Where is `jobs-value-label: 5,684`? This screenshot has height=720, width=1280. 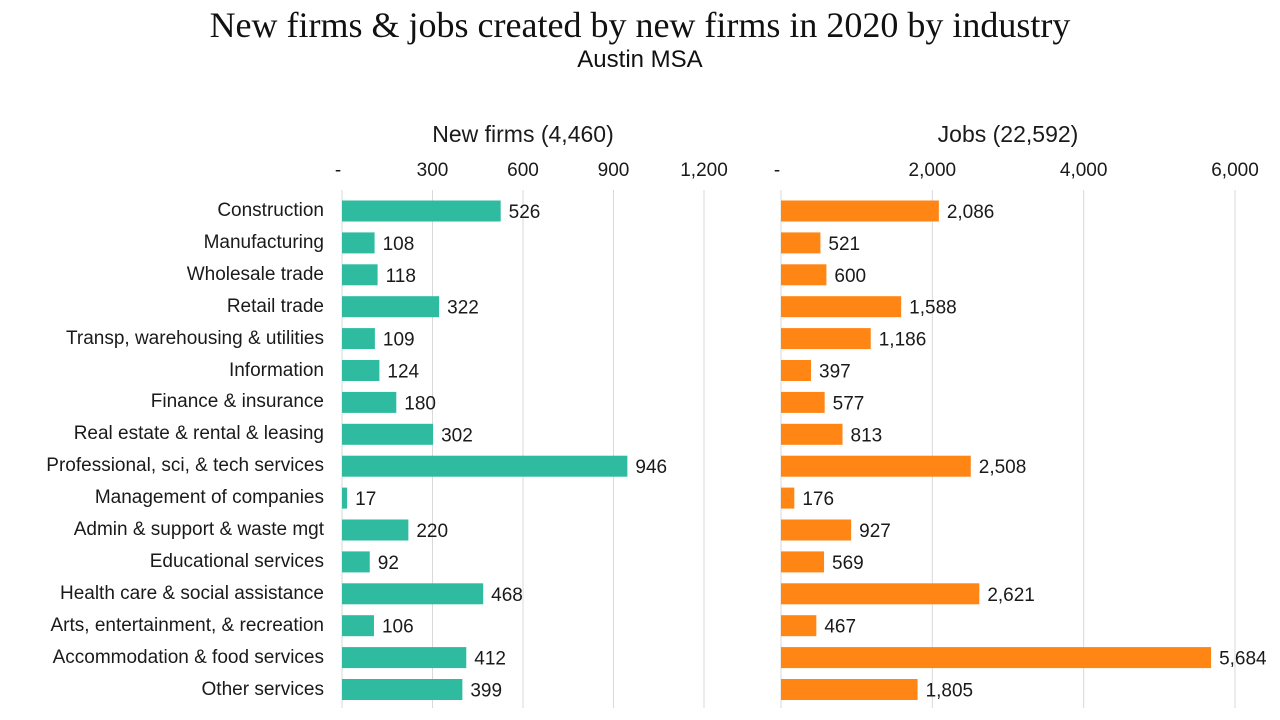 jobs-value-label: 5,684 is located at coordinates (1243, 659).